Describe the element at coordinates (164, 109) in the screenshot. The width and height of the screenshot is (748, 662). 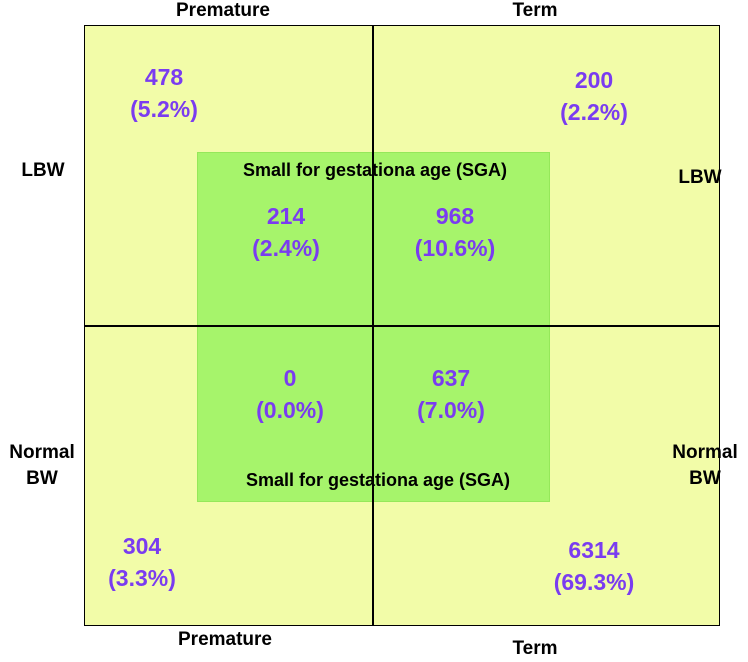
I see `cell-percent: (5.2%)` at that location.